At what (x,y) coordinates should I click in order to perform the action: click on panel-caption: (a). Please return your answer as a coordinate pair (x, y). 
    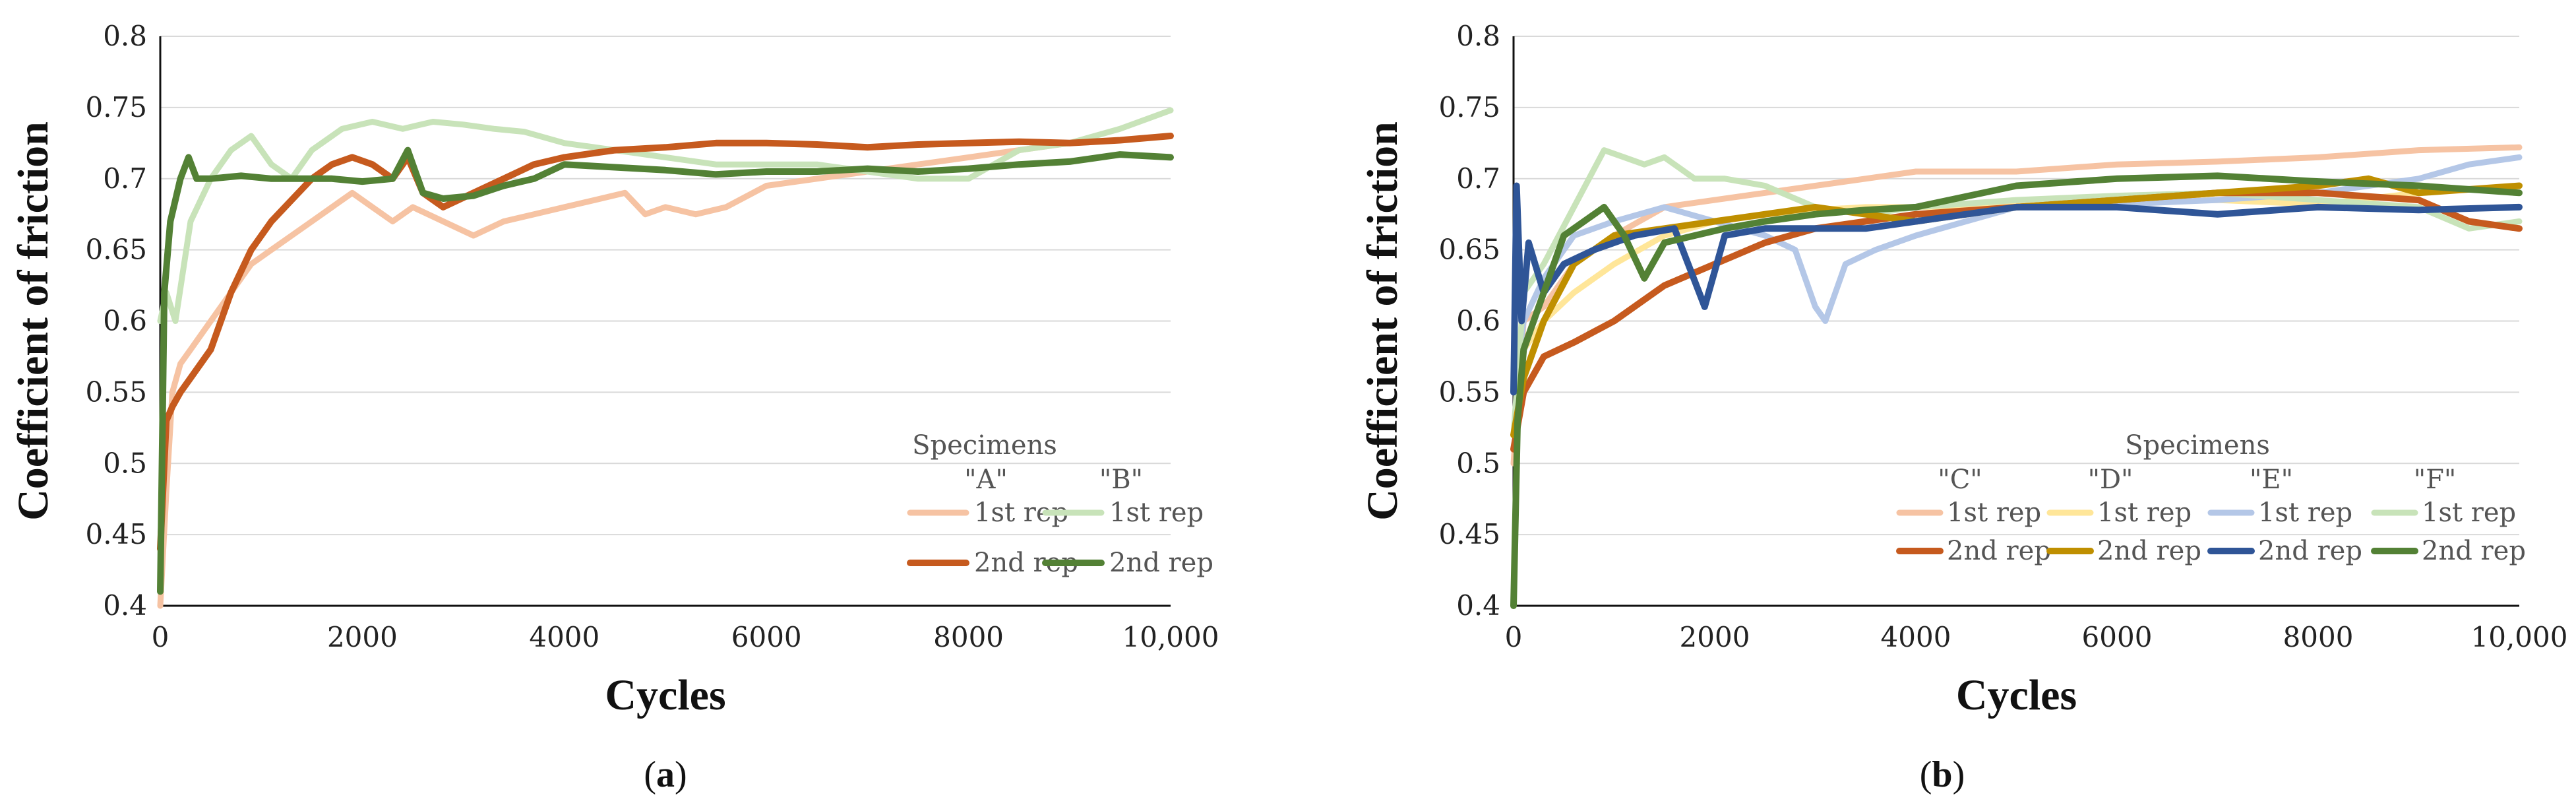
    Looking at the image, I should click on (665, 774).